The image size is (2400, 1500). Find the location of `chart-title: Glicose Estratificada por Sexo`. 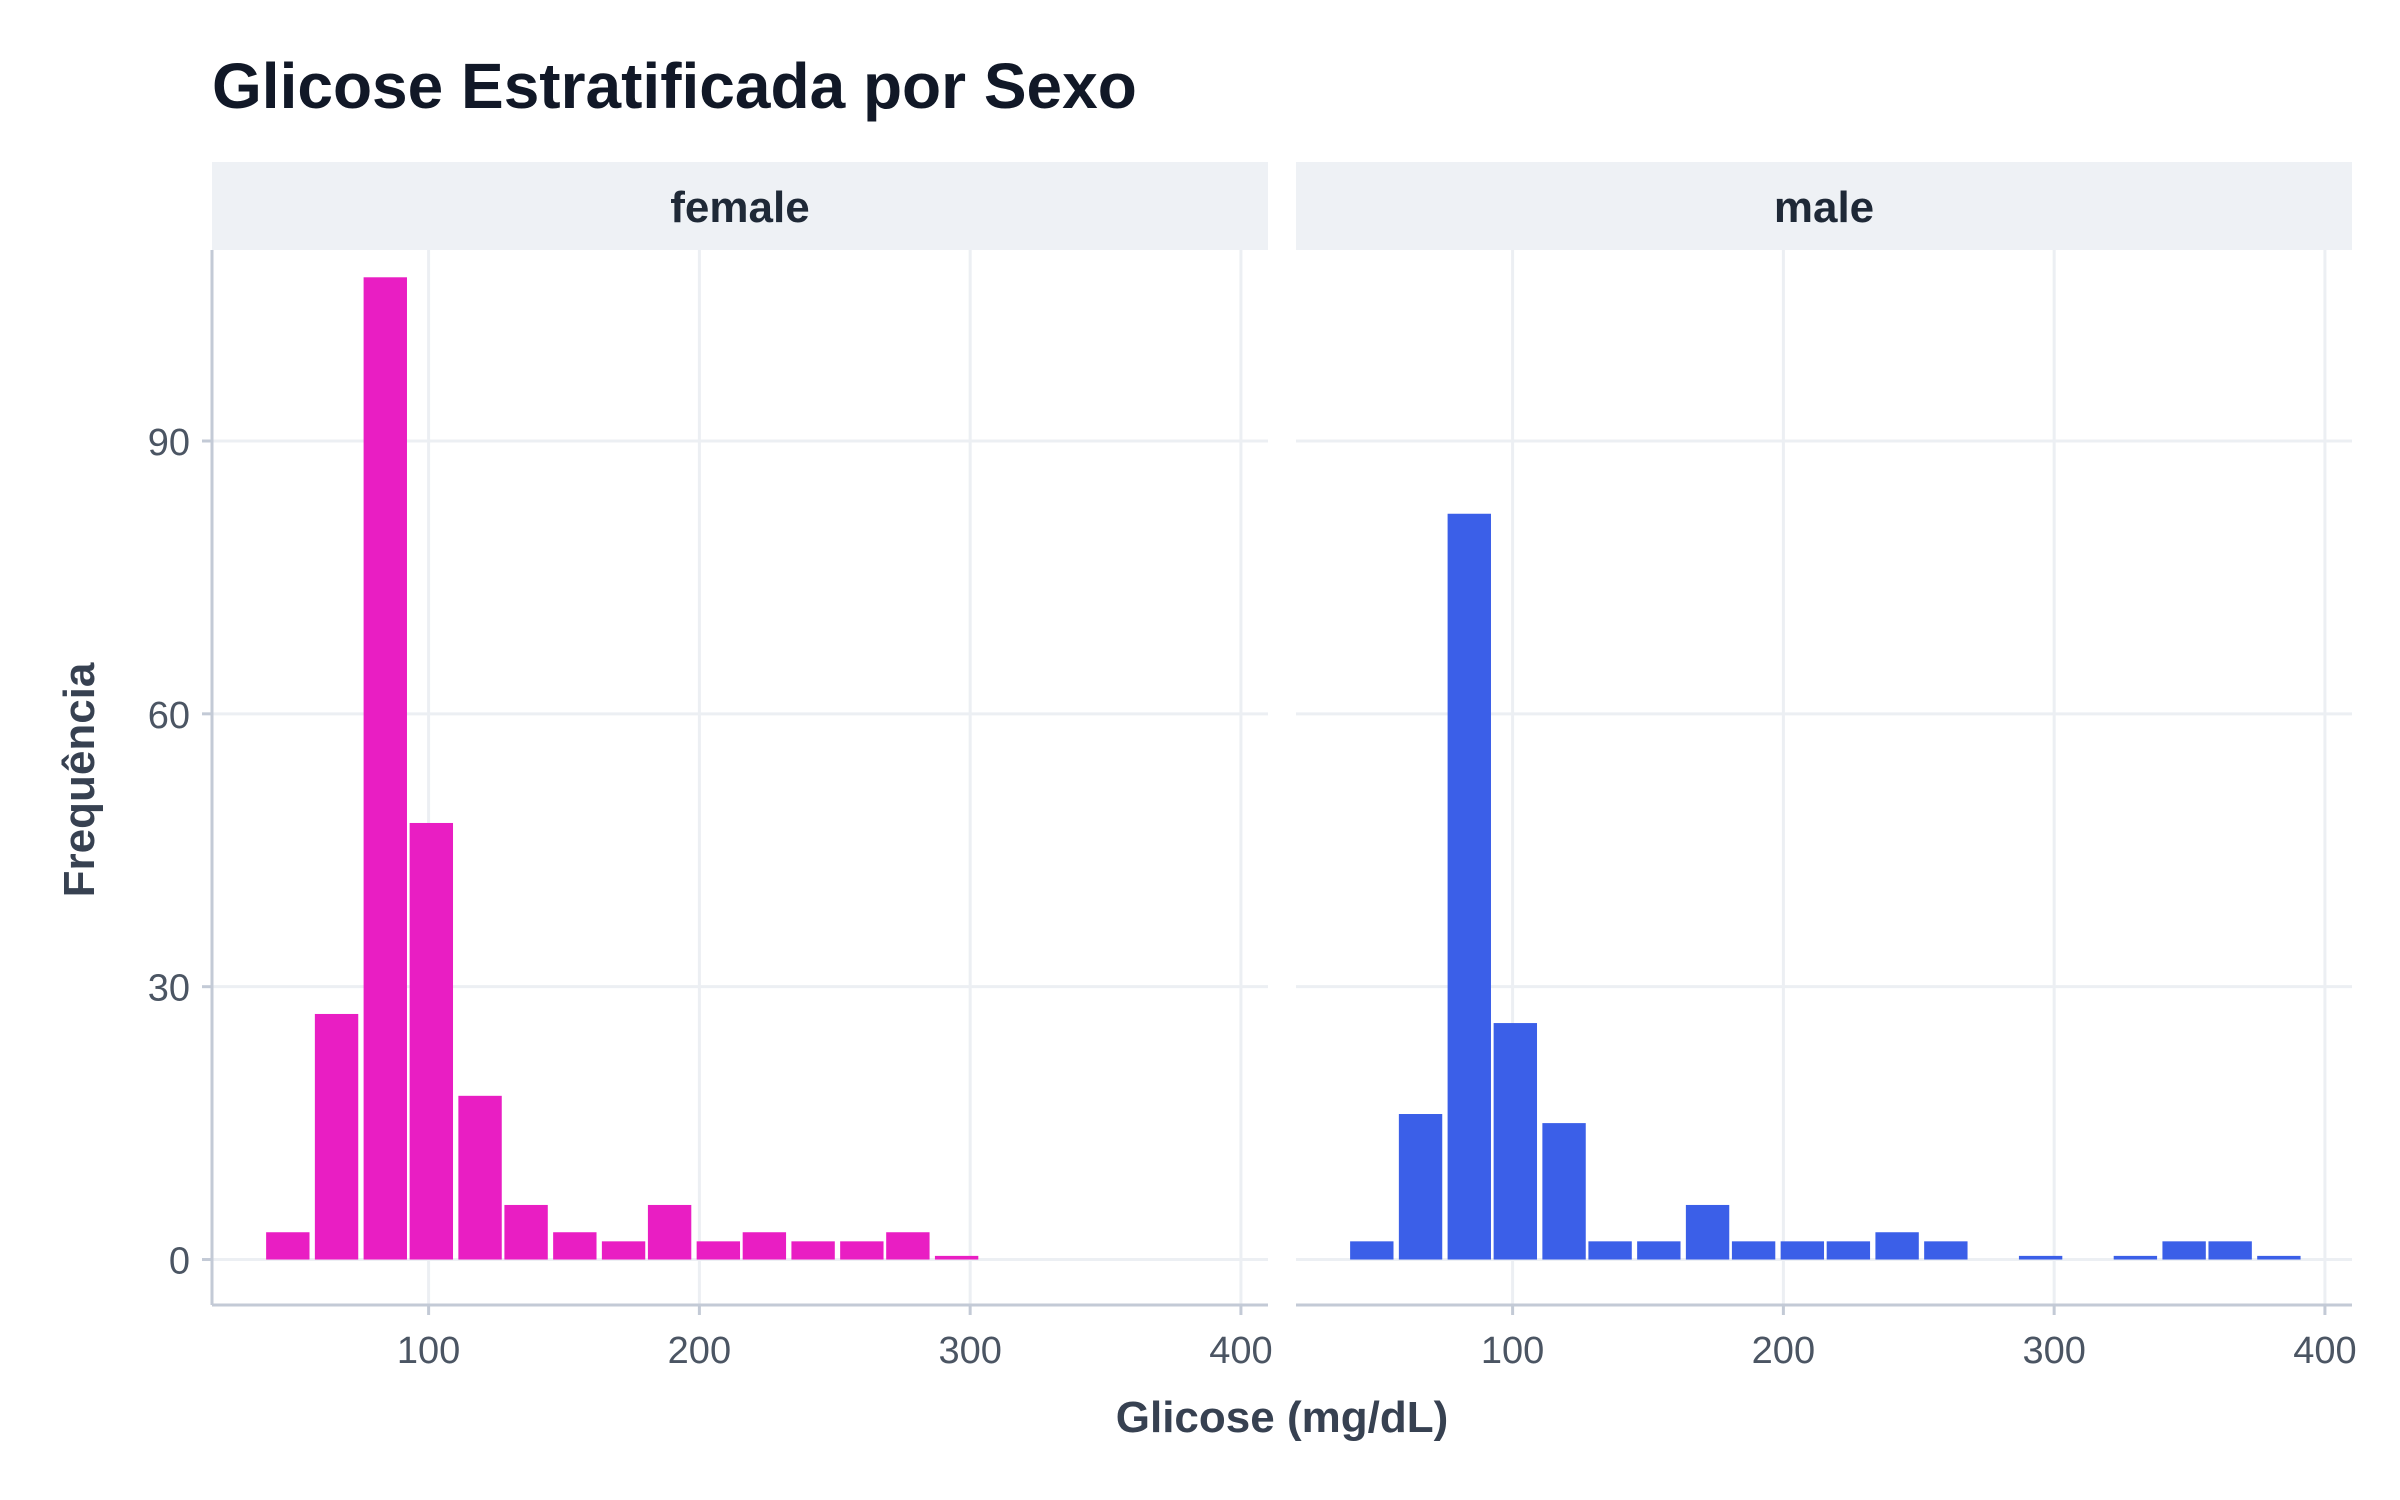

chart-title: Glicose Estratificada por Sexo is located at coordinates (674, 86).